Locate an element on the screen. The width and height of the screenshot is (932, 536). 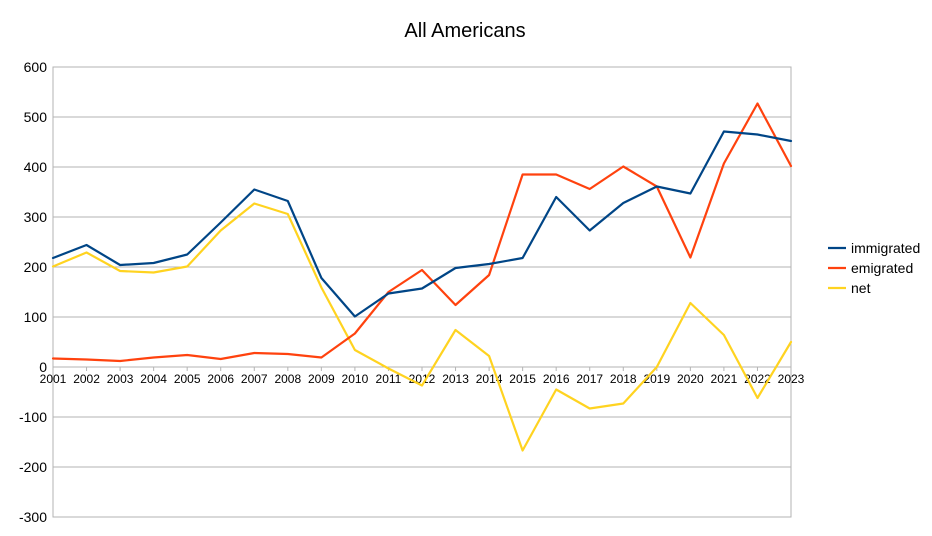
x-tick-label: 2021 is located at coordinates (724, 379).